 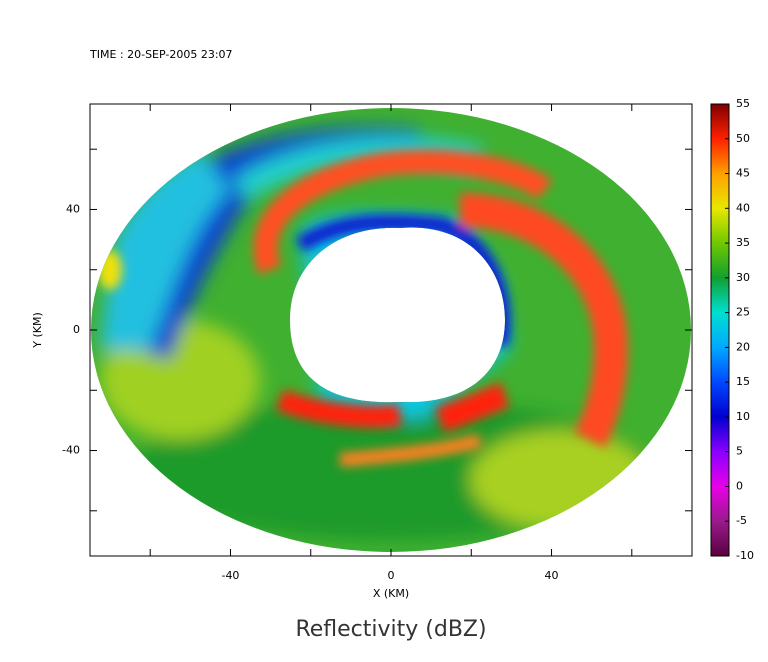 I want to click on colorbar-tick-label: 50, so click(x=743, y=138).